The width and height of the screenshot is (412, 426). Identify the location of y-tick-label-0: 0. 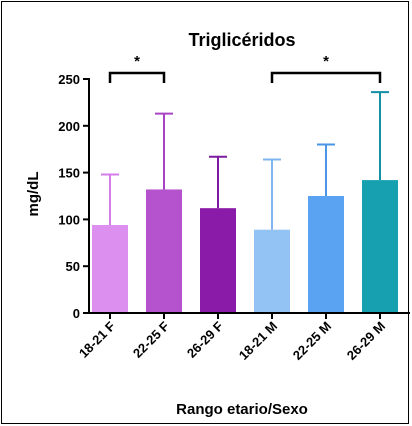
(76, 313).